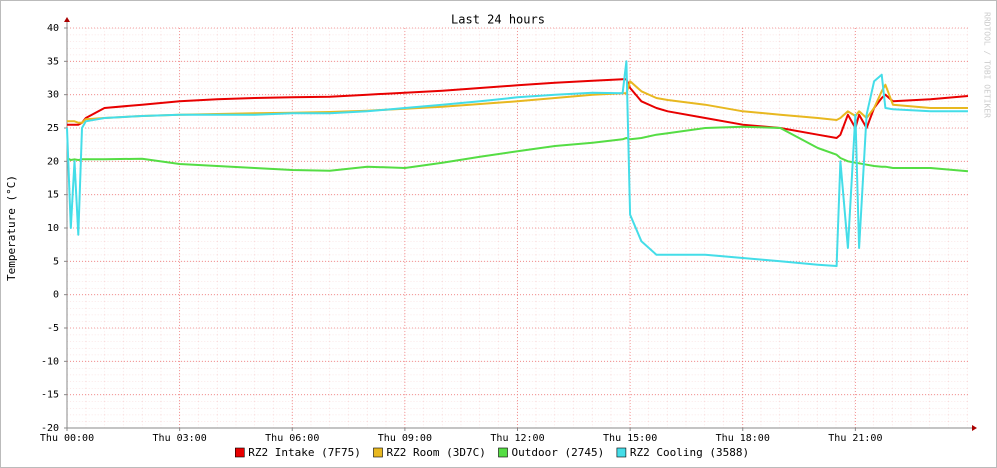  What do you see at coordinates (987, 65) in the screenshot?
I see `watermark: RRDTOOL / TOBI OETIKER` at bounding box center [987, 65].